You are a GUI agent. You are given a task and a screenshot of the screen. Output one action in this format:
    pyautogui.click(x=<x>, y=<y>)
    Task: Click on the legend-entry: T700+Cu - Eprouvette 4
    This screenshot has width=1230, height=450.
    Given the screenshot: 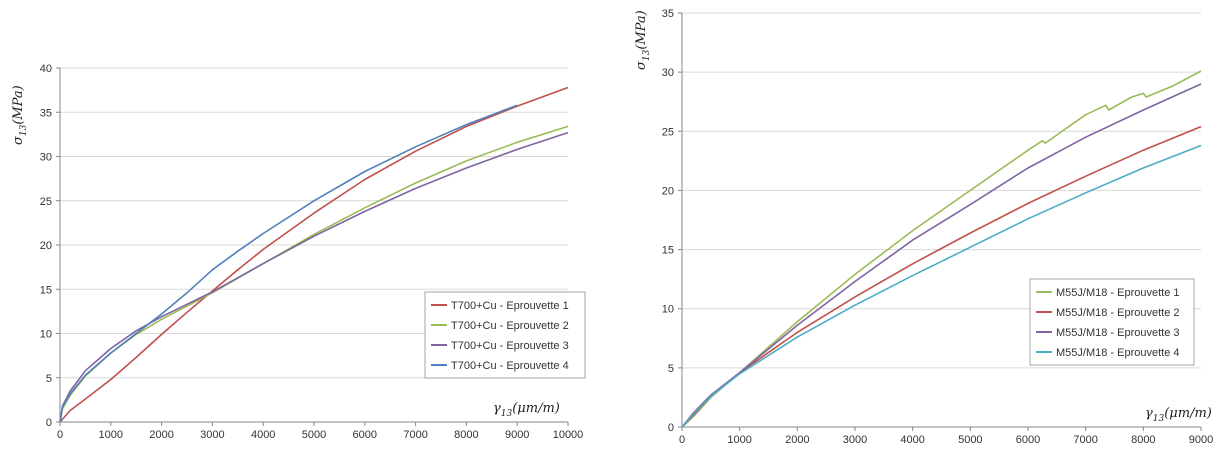 What is the action you would take?
    pyautogui.click(x=510, y=366)
    